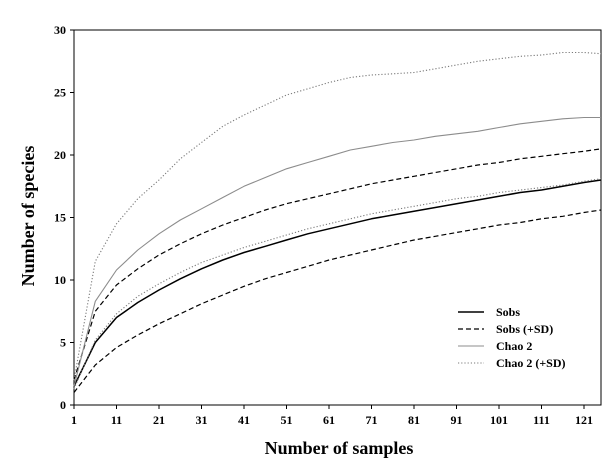  I want to click on x-axis: 1 11 21 31 41 51 61 71 81 91 101 111 121, so click(332, 416).